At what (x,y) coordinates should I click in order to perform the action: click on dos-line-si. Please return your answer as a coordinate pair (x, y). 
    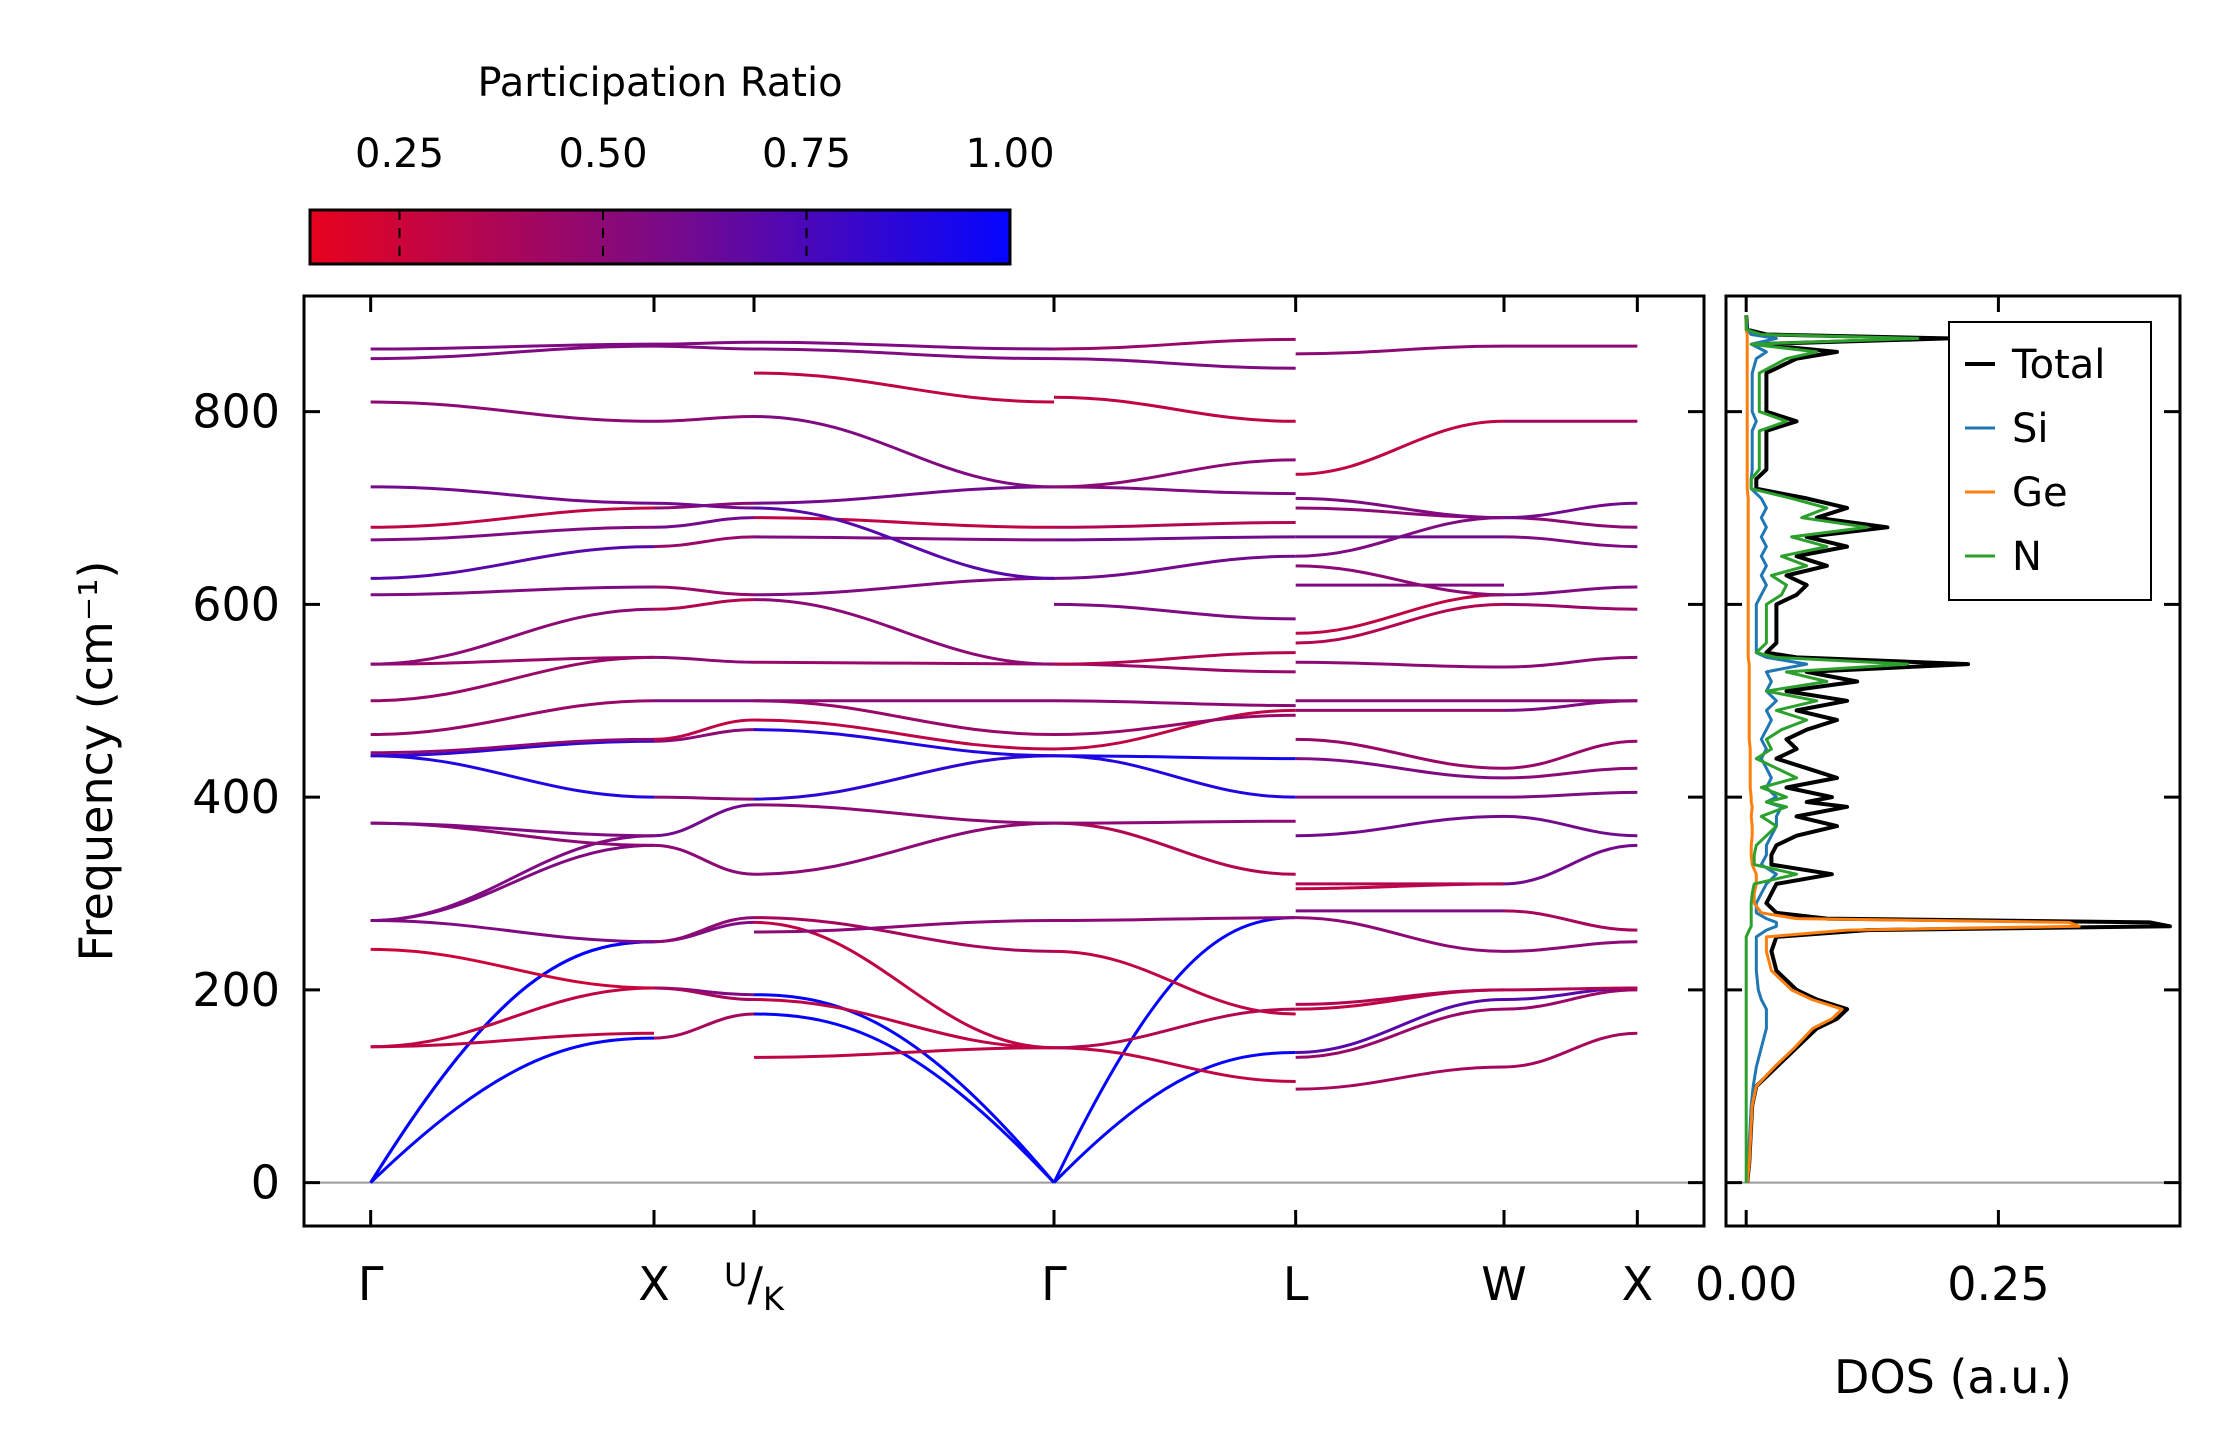
    Looking at the image, I should click on (1776, 749).